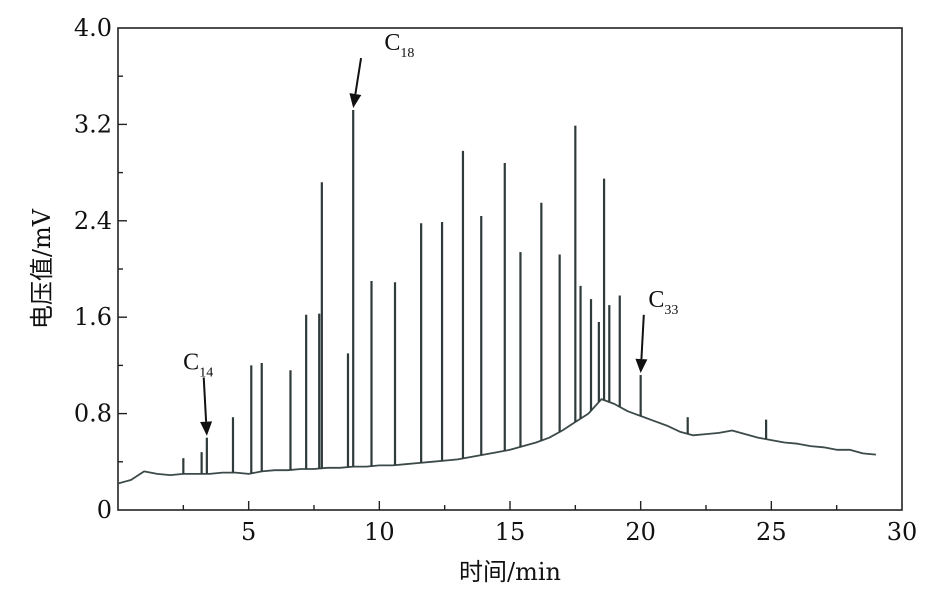 The width and height of the screenshot is (931, 605). Describe the element at coordinates (248, 532) in the screenshot. I see `x-tick-label: 5` at that location.